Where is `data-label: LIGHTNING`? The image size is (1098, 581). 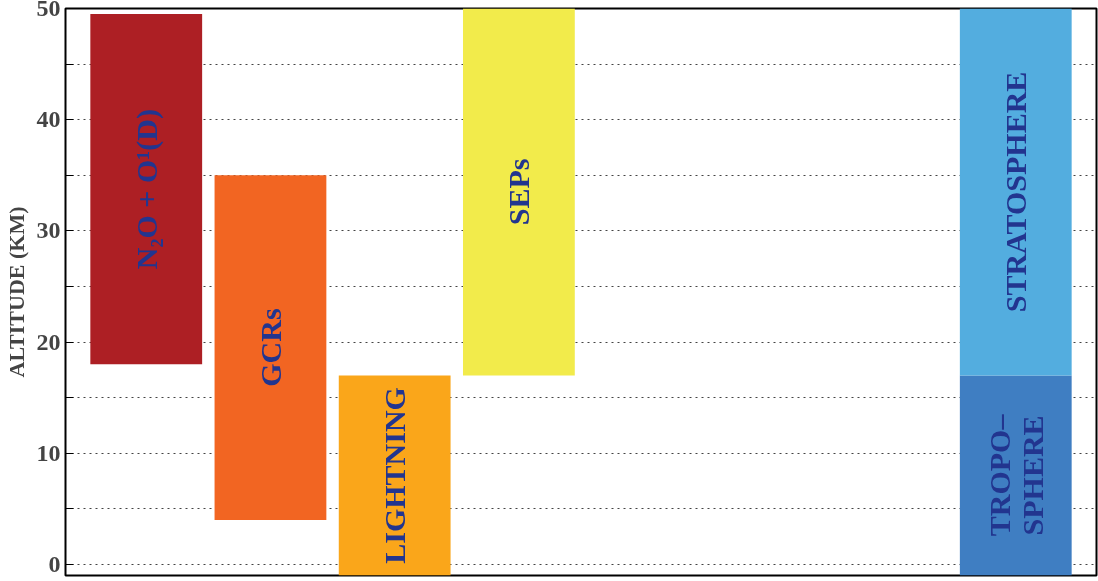 data-label: LIGHTNING is located at coordinates (395, 475).